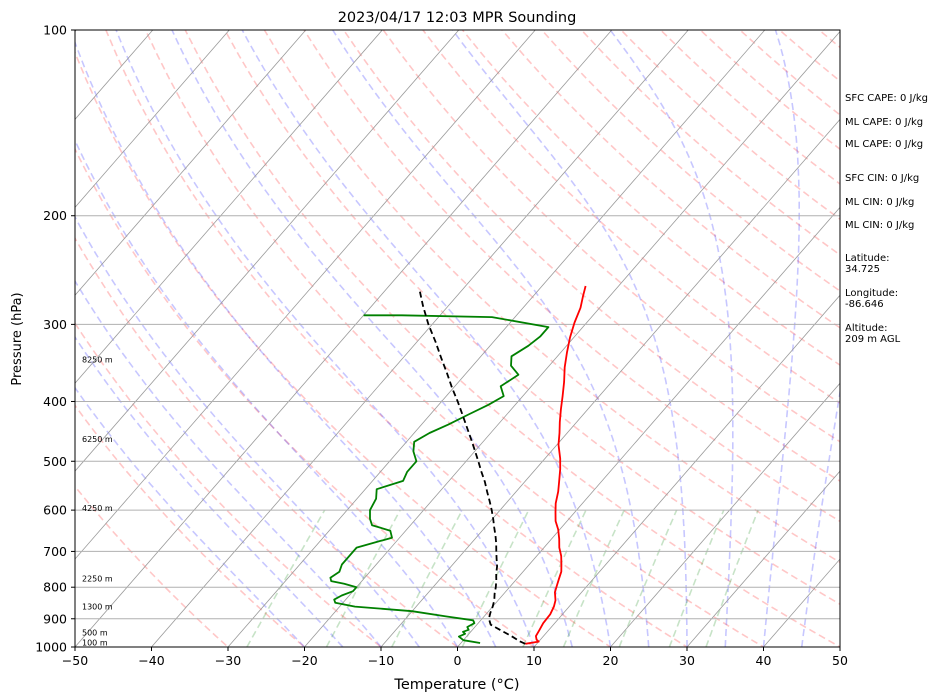 The width and height of the screenshot is (947, 700). I want to click on traces, so click(458, 465).